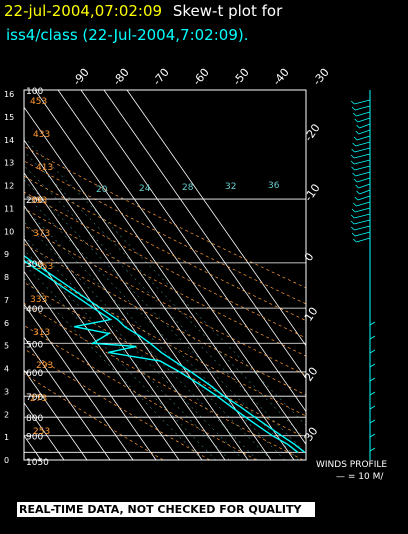 This screenshot has width=408, height=534. I want to click on dry-adiabat-label: 333, so click(38, 300).